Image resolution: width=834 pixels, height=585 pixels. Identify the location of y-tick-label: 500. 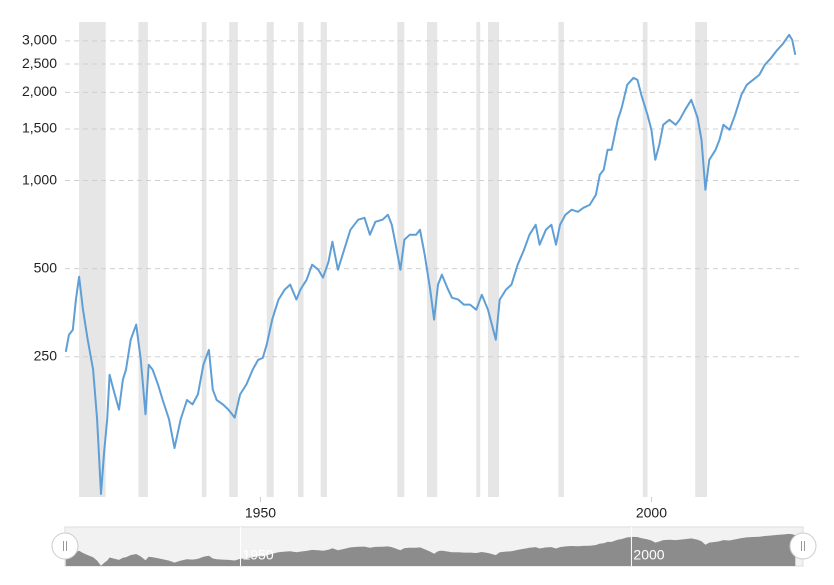
(46, 267).